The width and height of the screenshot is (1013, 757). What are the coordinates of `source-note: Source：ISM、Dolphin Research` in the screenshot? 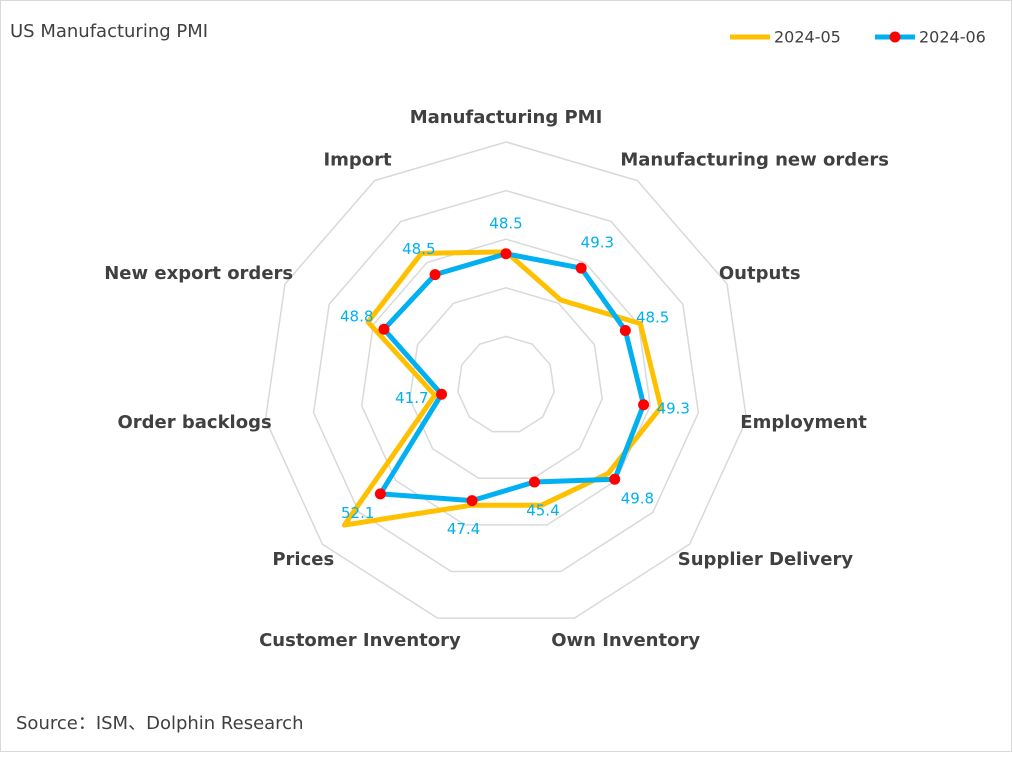 It's located at (160, 723).